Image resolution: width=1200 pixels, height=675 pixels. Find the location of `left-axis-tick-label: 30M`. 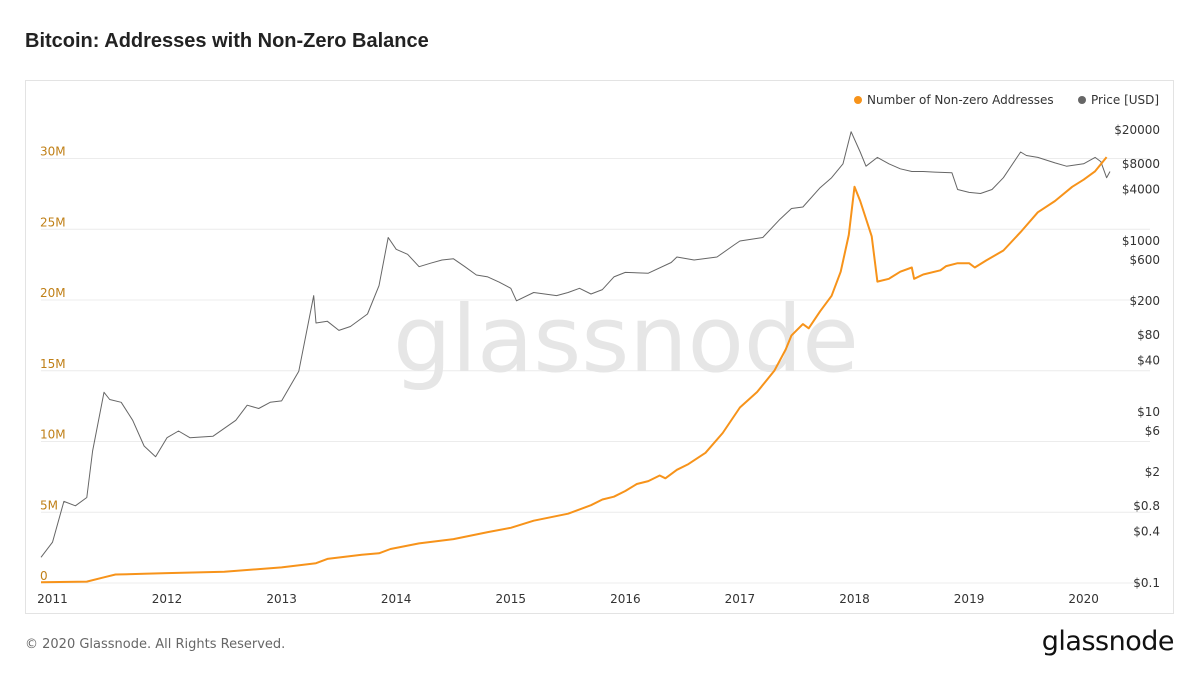

left-axis-tick-label: 30M is located at coordinates (53, 152).